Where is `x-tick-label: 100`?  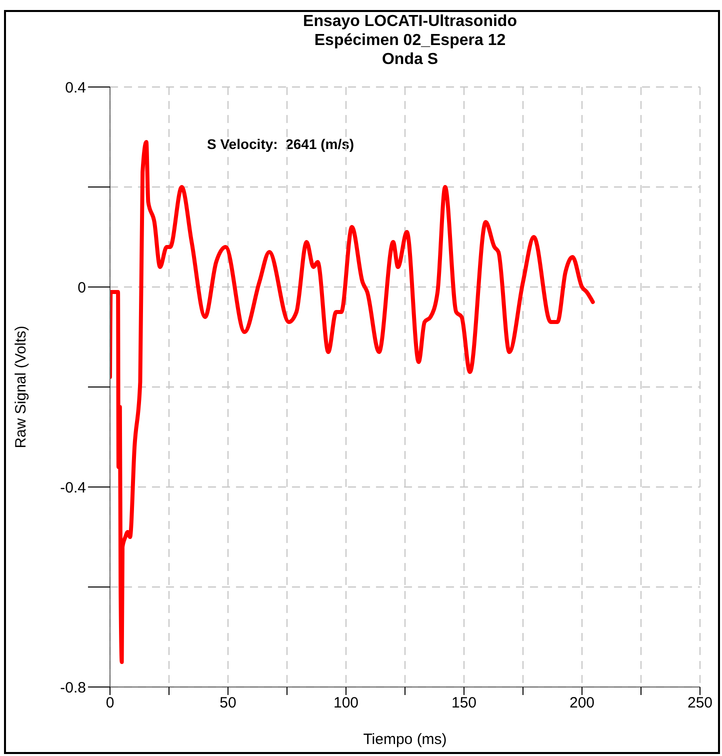
x-tick-label: 100 is located at coordinates (346, 703).